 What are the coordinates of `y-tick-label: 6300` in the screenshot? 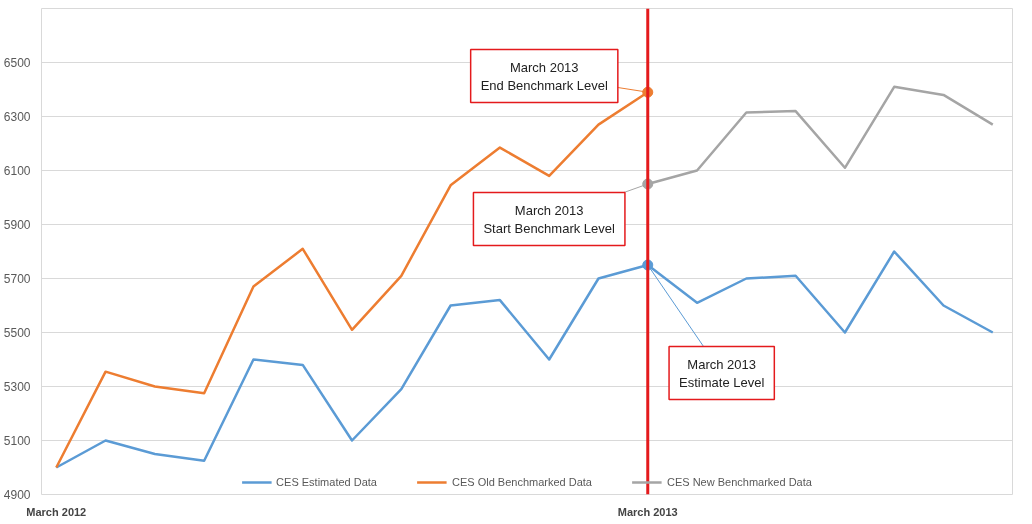 It's located at (17, 117).